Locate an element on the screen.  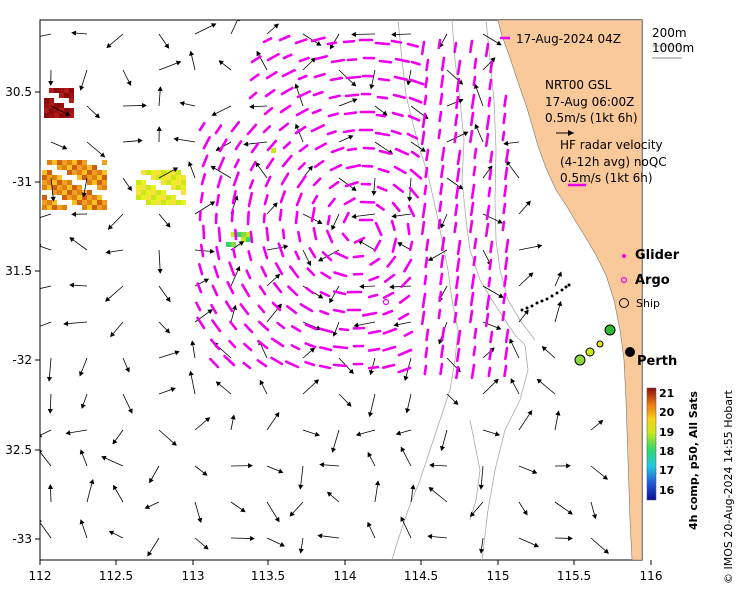
svg-text: 30.5 is located at coordinates (18, 92).